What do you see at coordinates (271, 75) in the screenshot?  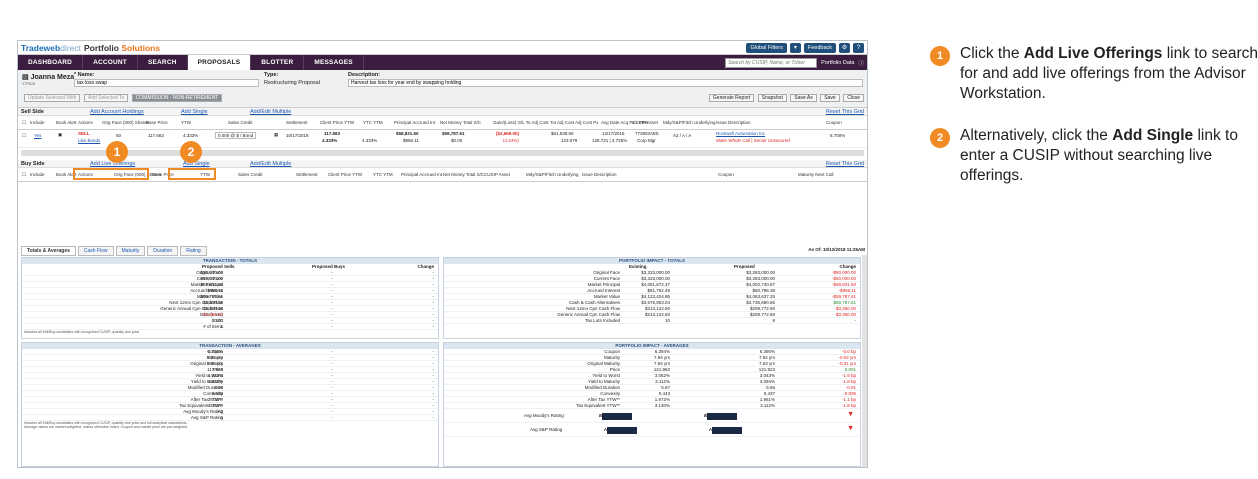 I see `type-label: Type:` at bounding box center [271, 75].